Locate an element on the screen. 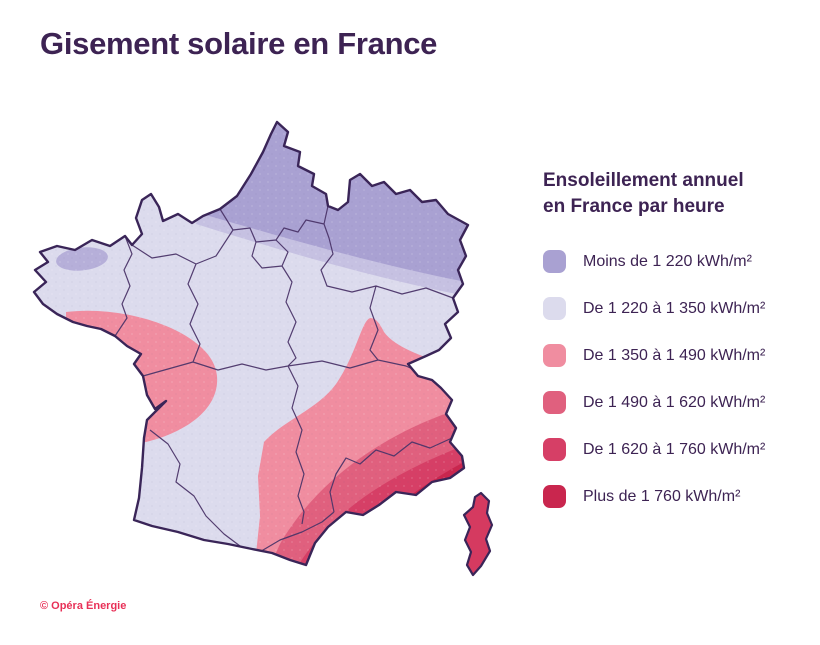  page-title: Gisement solaire en France is located at coordinates (239, 43).